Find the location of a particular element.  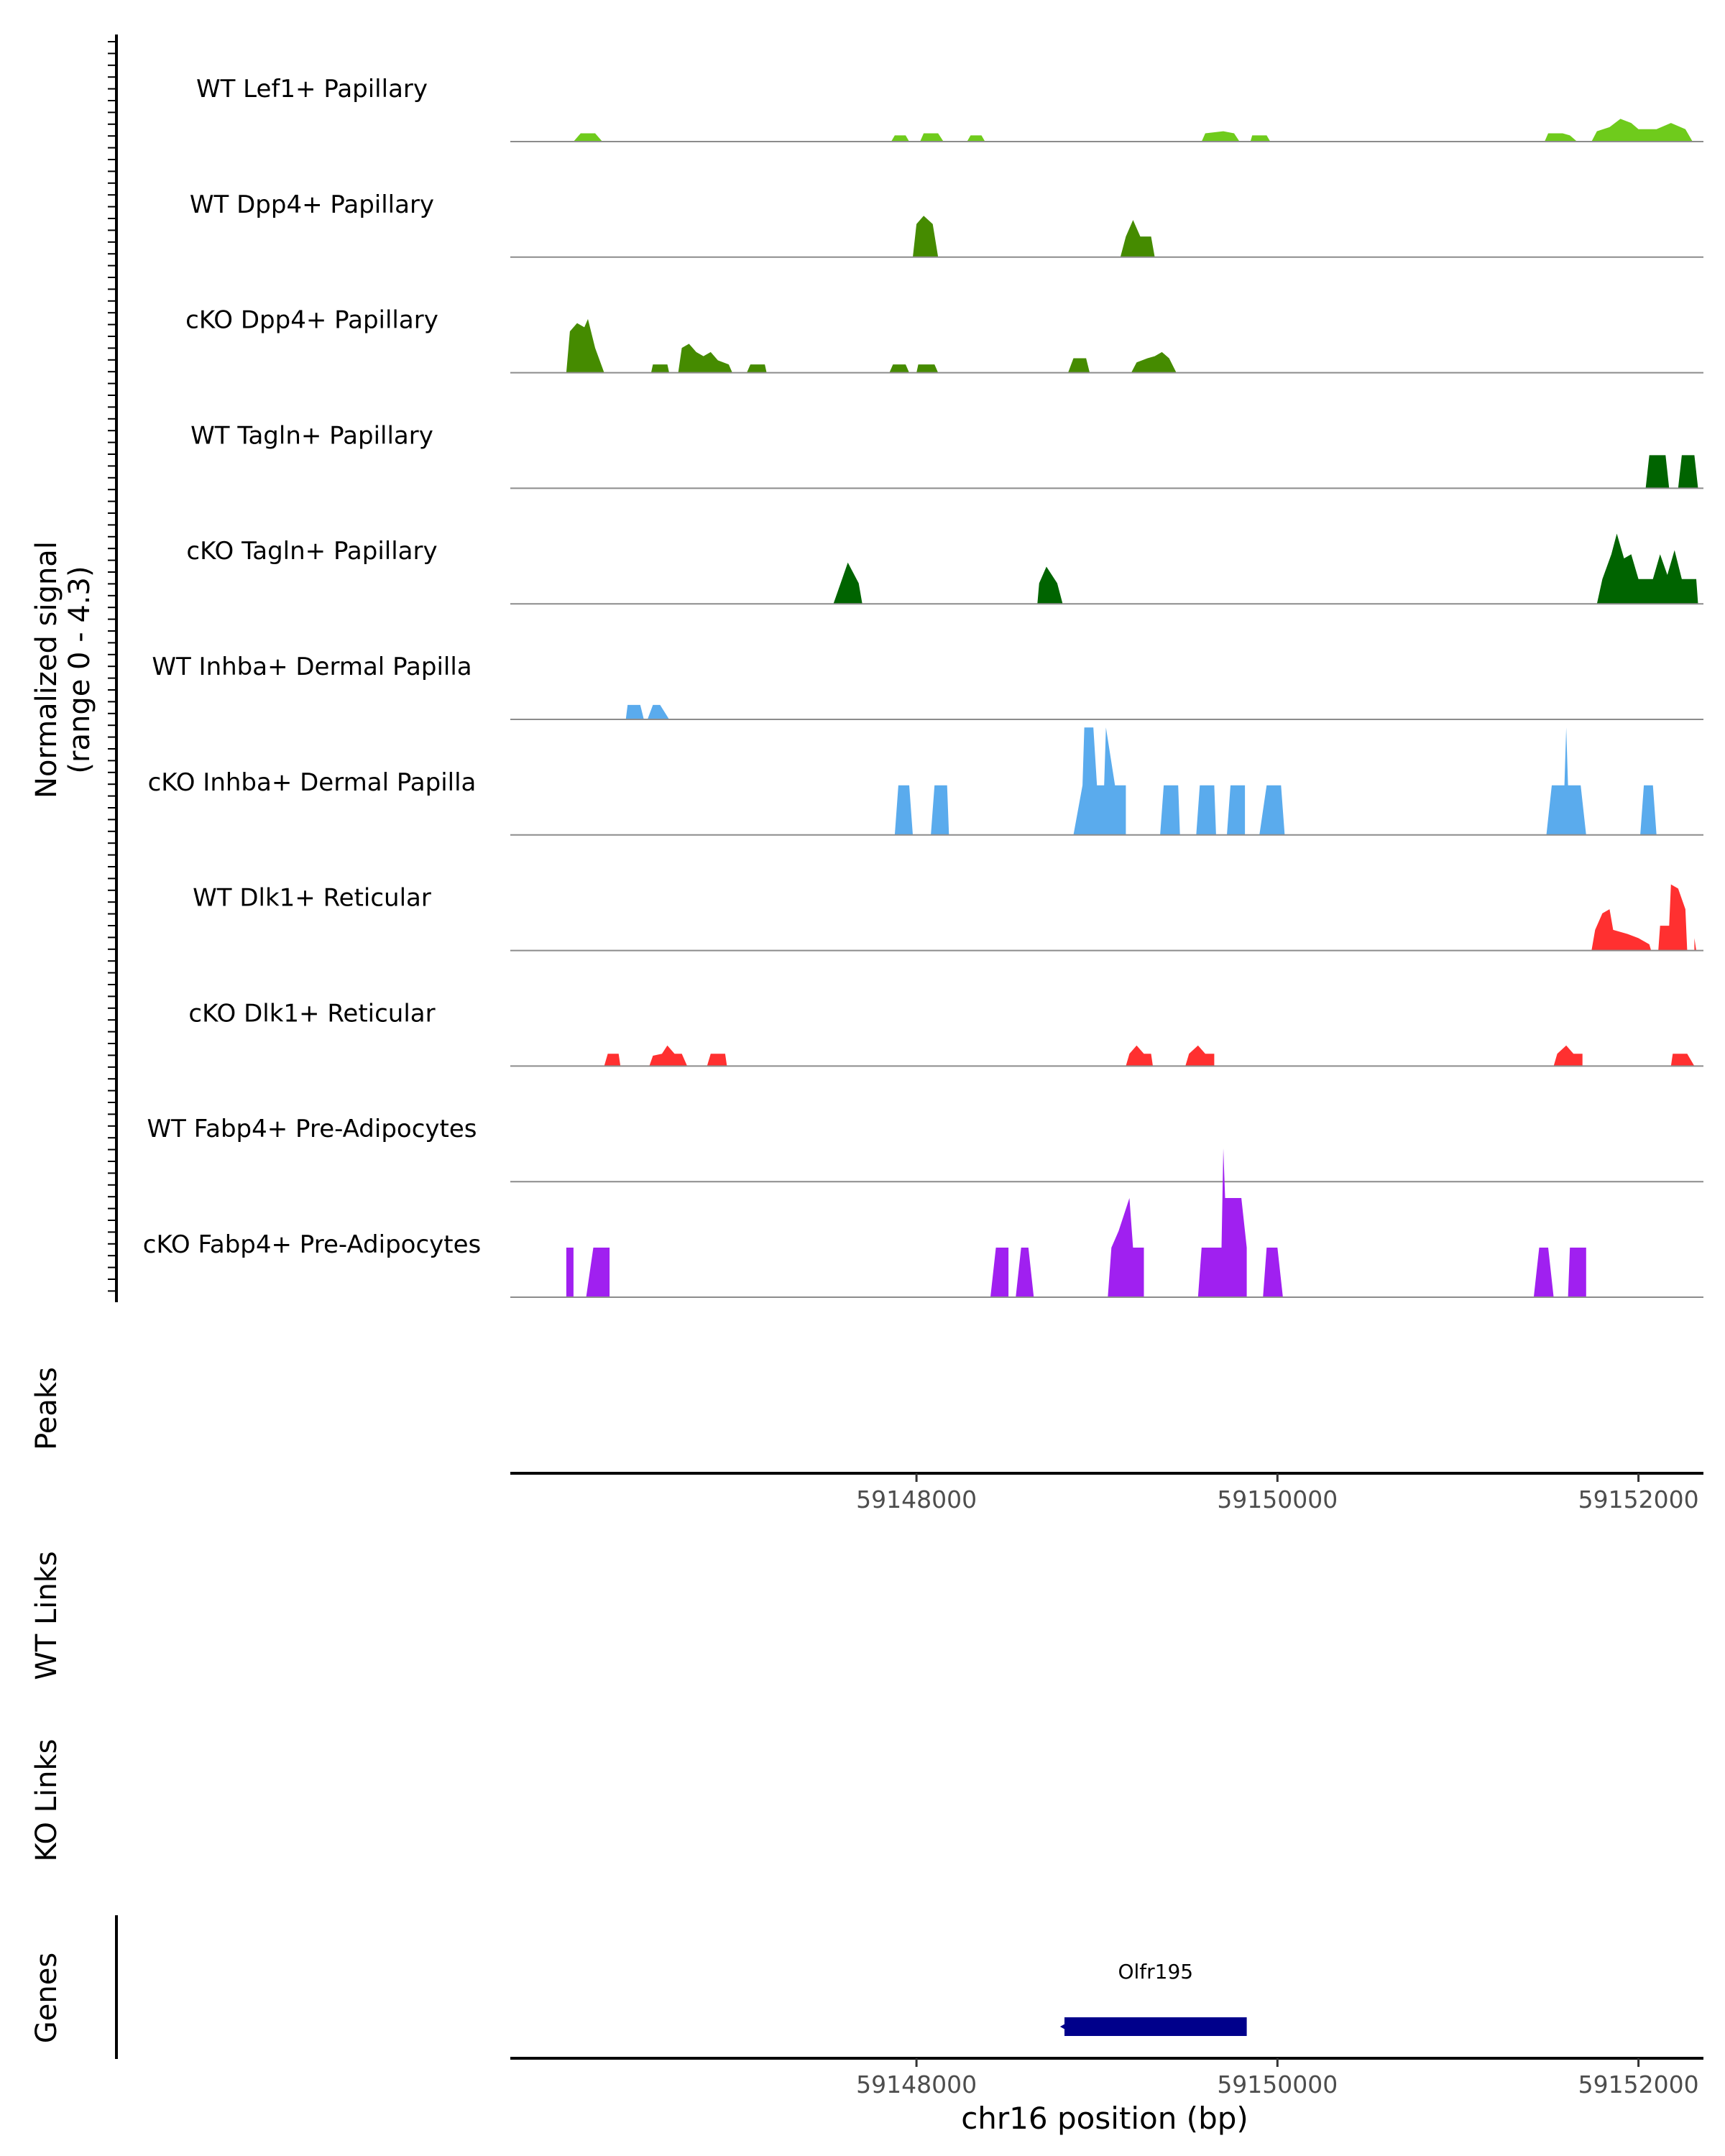

track: cKO Tagln+ Papillary is located at coordinates (944, 569).